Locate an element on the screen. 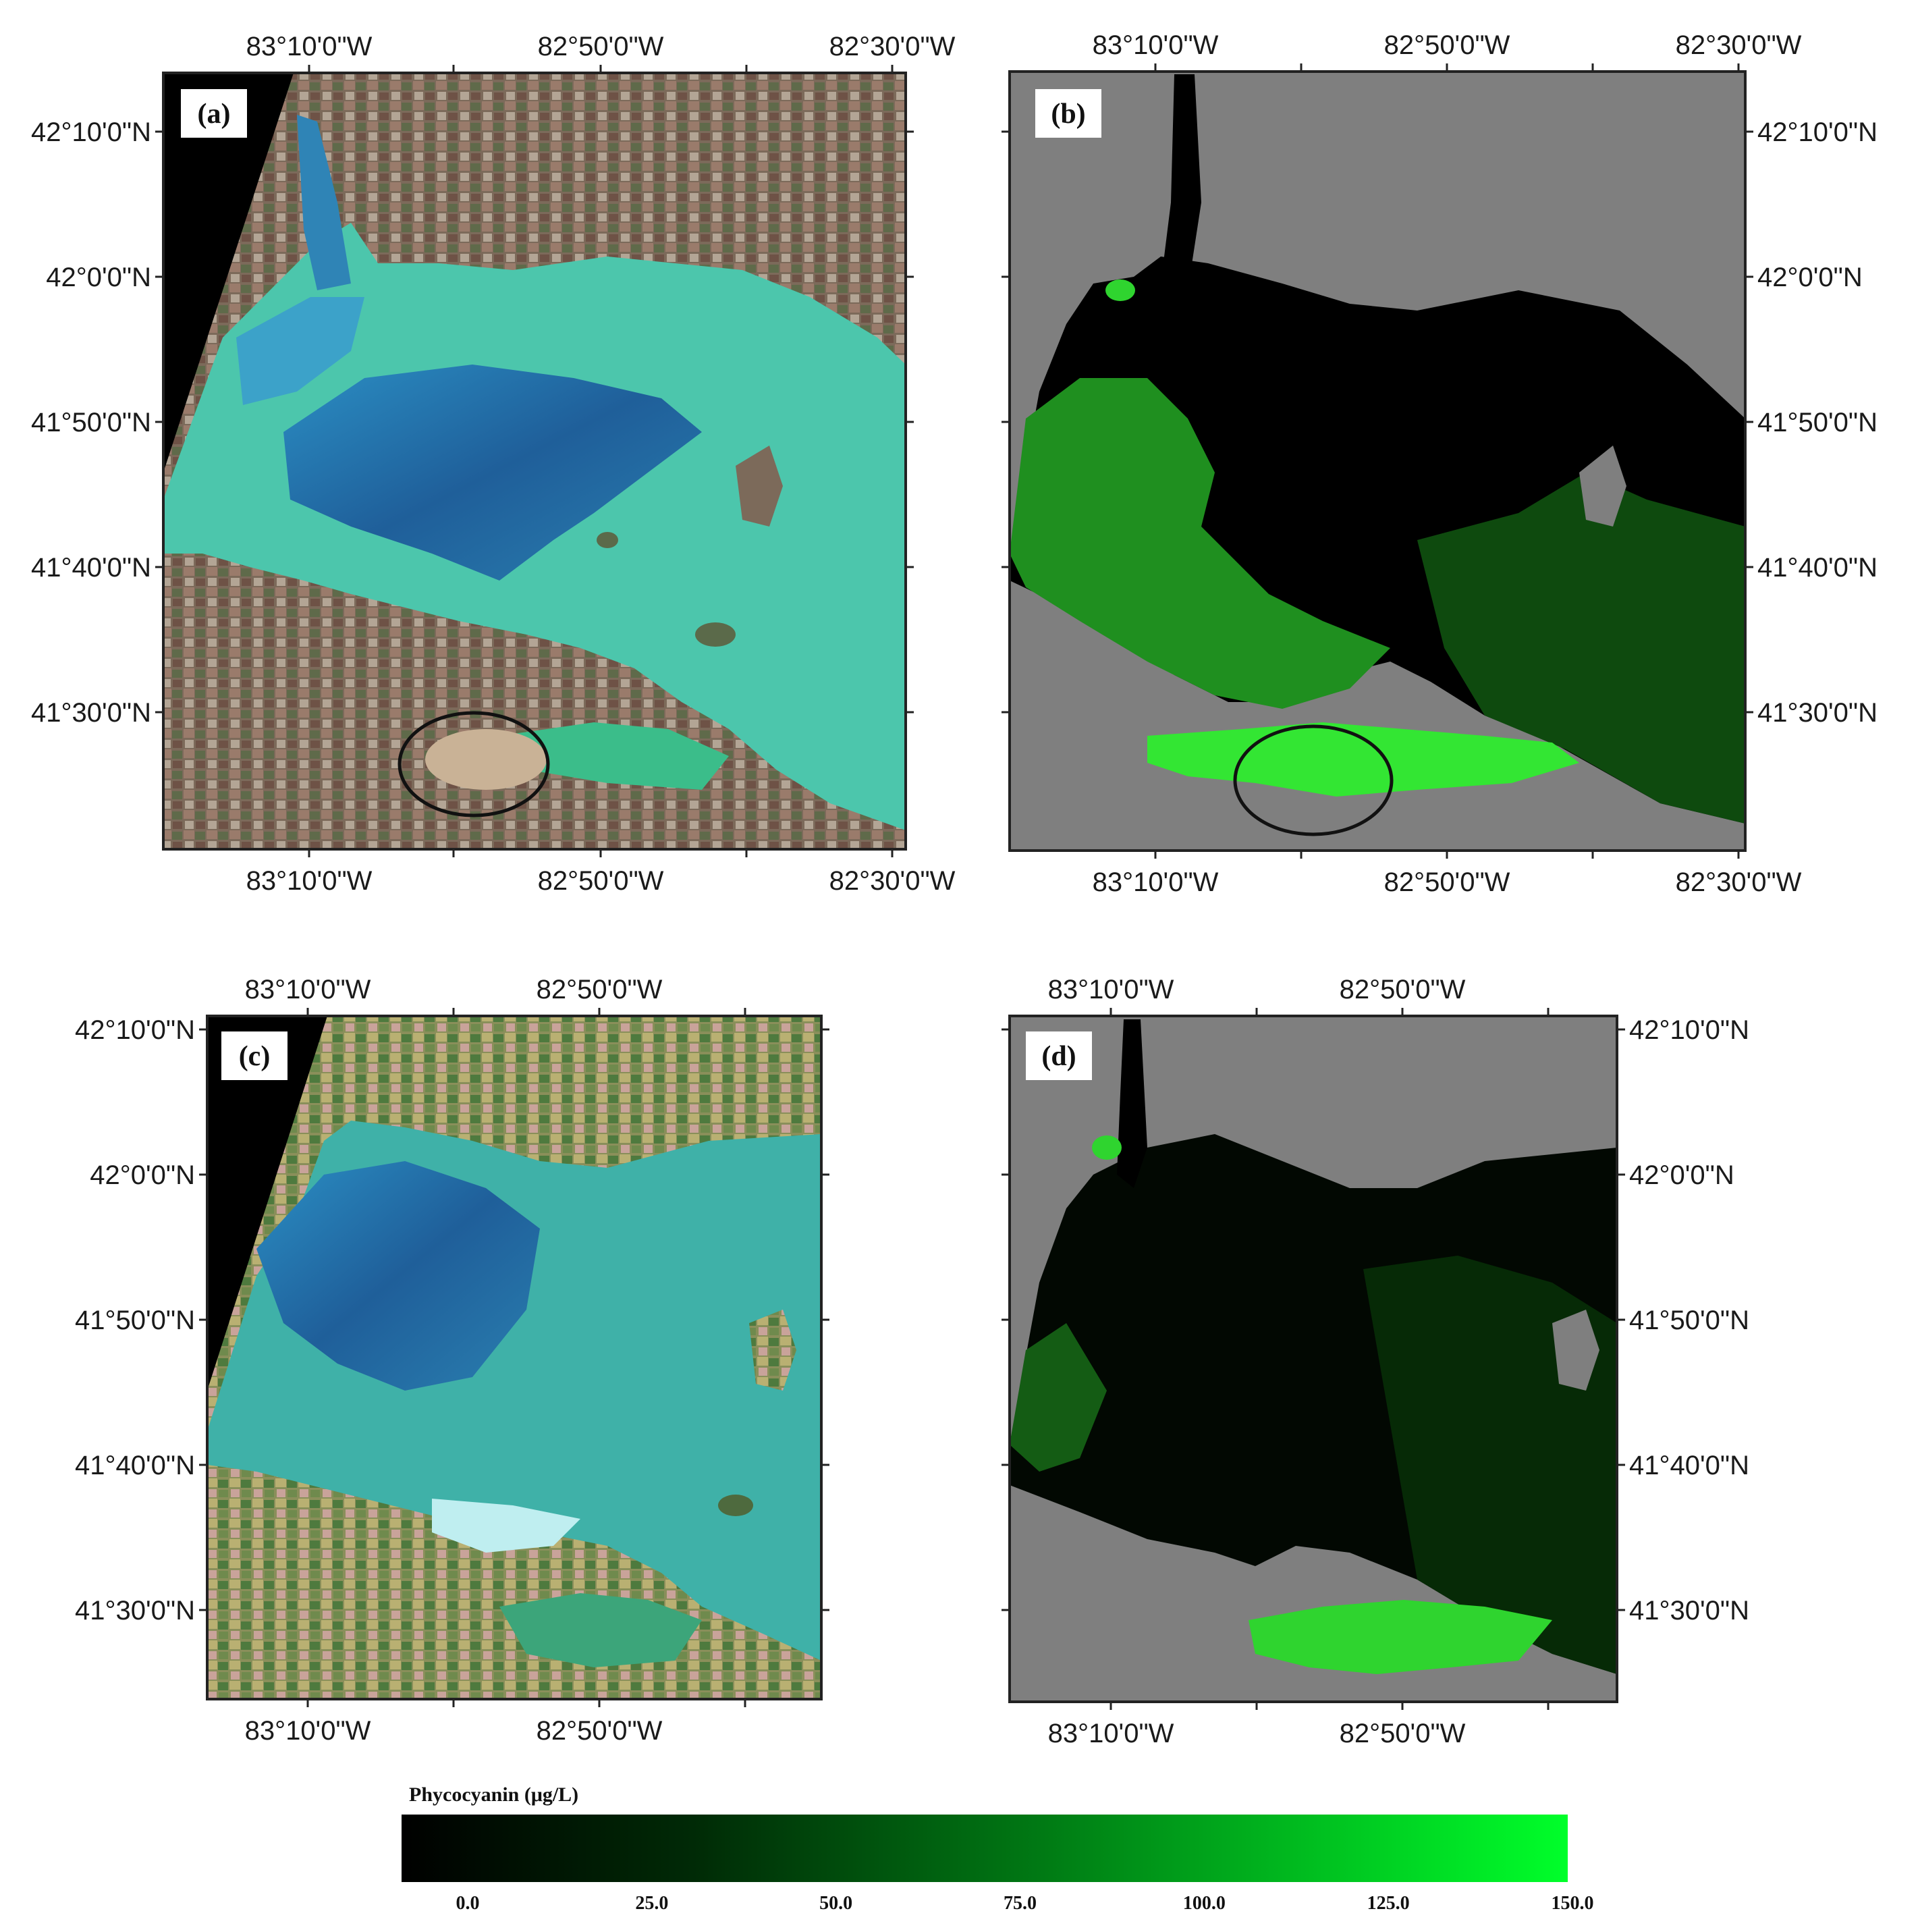  panel-label: (b) is located at coordinates (1068, 114).